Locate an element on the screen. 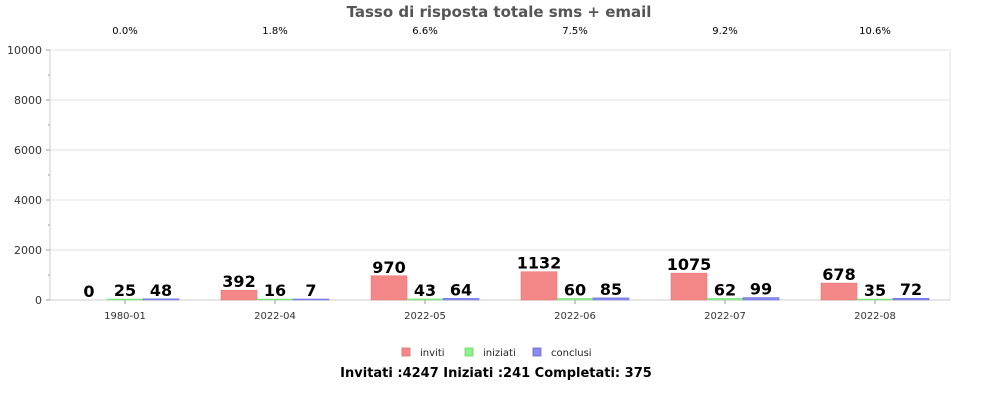 This screenshot has width=1000, height=400. value-label-inviti: 392 is located at coordinates (238, 281).